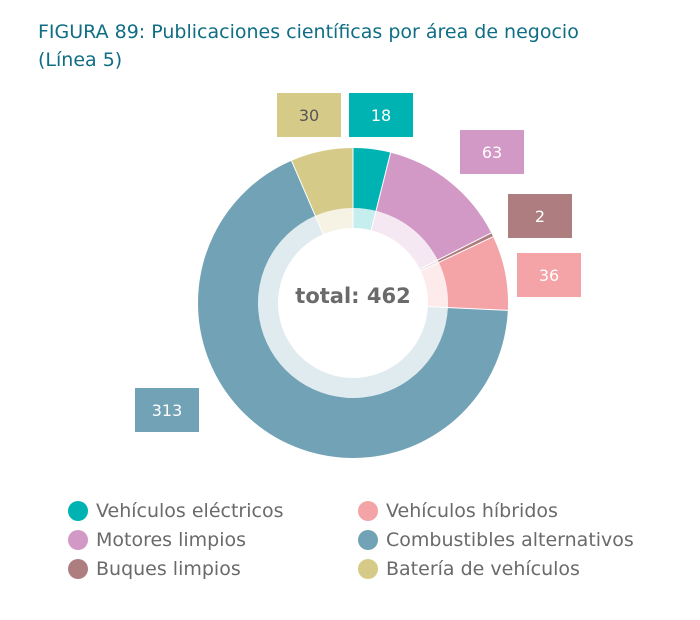 This screenshot has width=700, height=620. I want to click on value-label-motores-limpios: 63, so click(492, 152).